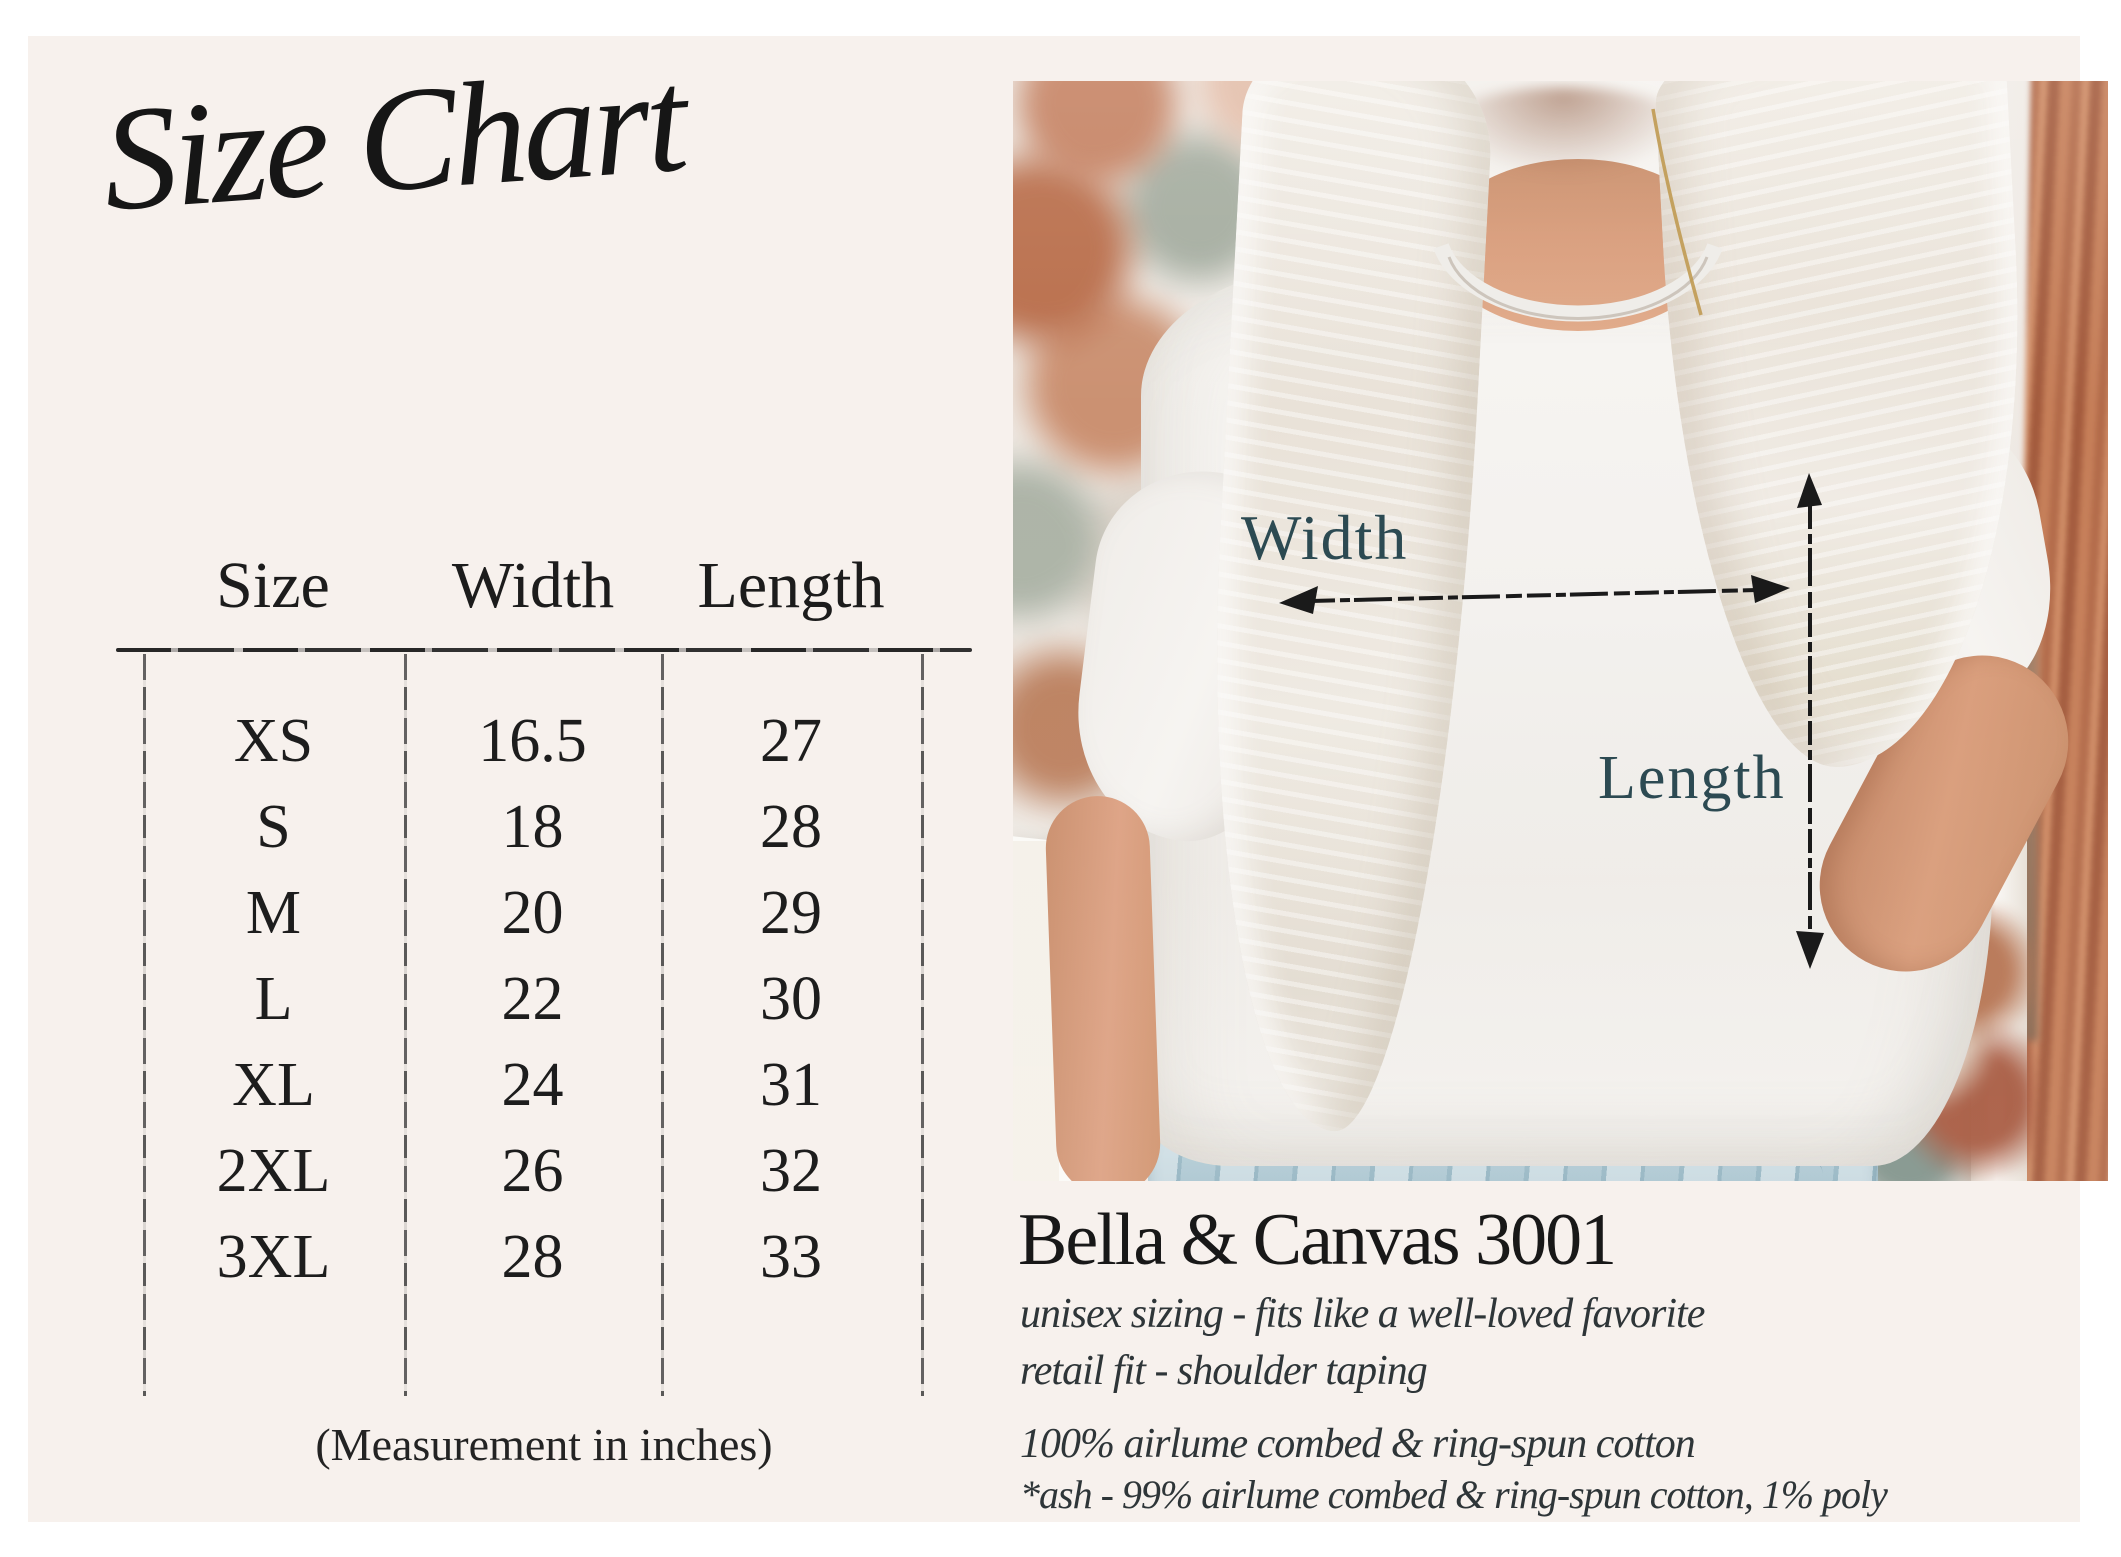 The image size is (2121, 1557). I want to click on column-header-size: Size, so click(273, 585).